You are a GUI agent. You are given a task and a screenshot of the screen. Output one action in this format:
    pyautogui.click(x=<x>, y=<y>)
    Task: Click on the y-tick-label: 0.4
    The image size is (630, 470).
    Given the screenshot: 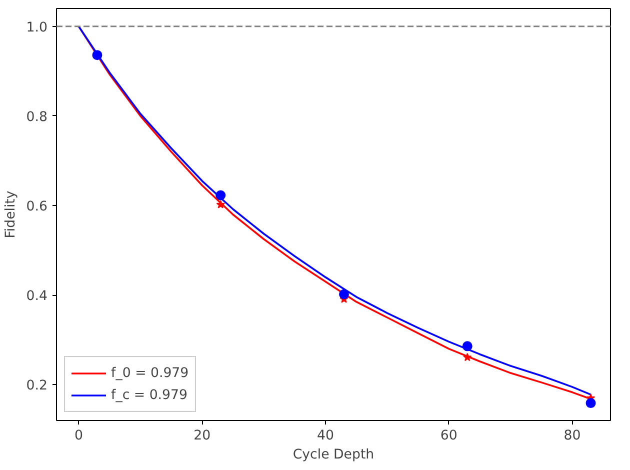 What is the action you would take?
    pyautogui.click(x=37, y=296)
    